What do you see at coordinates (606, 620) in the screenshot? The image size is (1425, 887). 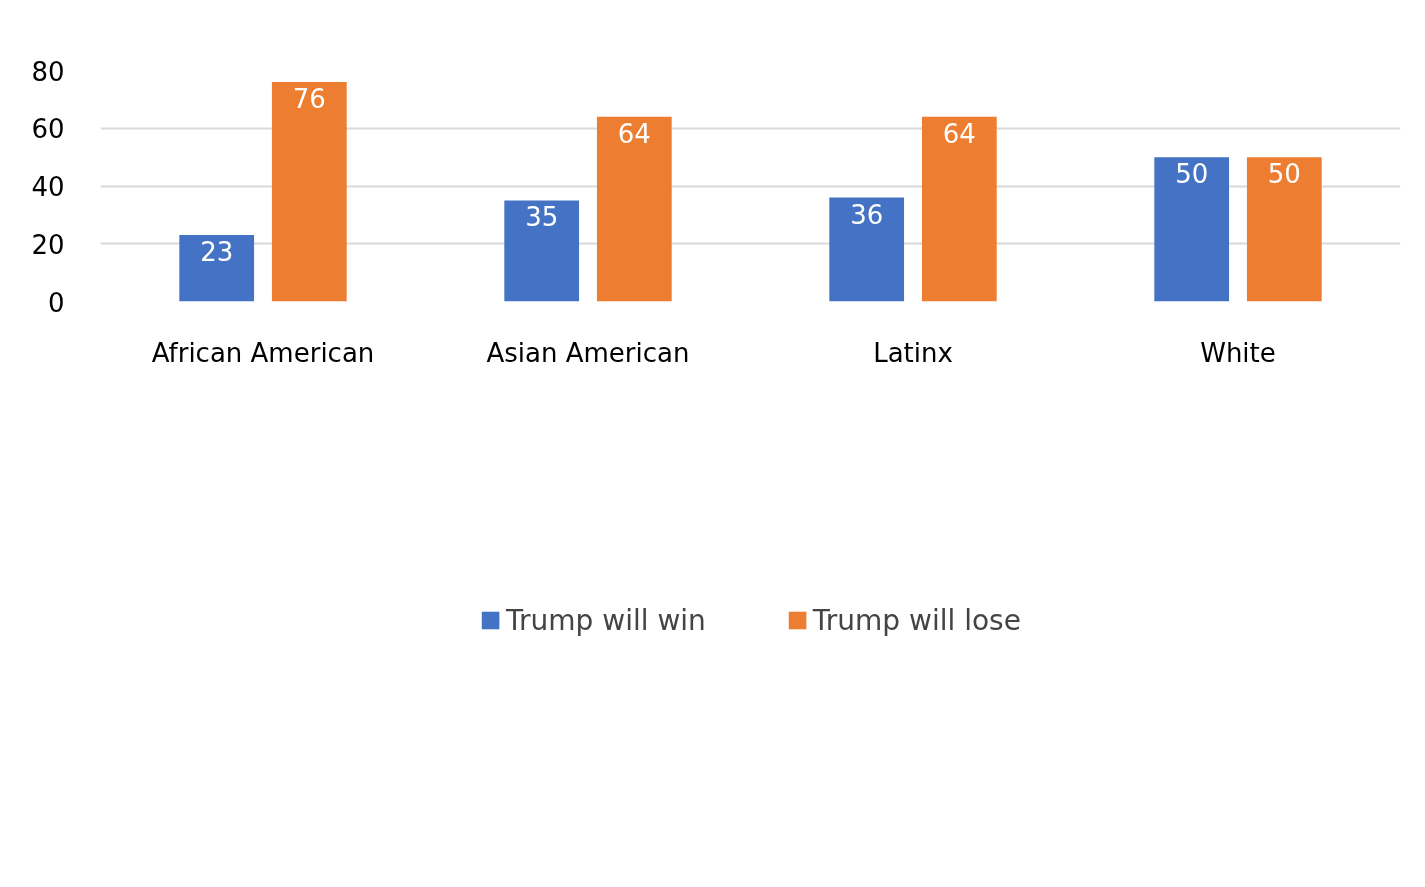 I see `legend-label: Trump will win` at bounding box center [606, 620].